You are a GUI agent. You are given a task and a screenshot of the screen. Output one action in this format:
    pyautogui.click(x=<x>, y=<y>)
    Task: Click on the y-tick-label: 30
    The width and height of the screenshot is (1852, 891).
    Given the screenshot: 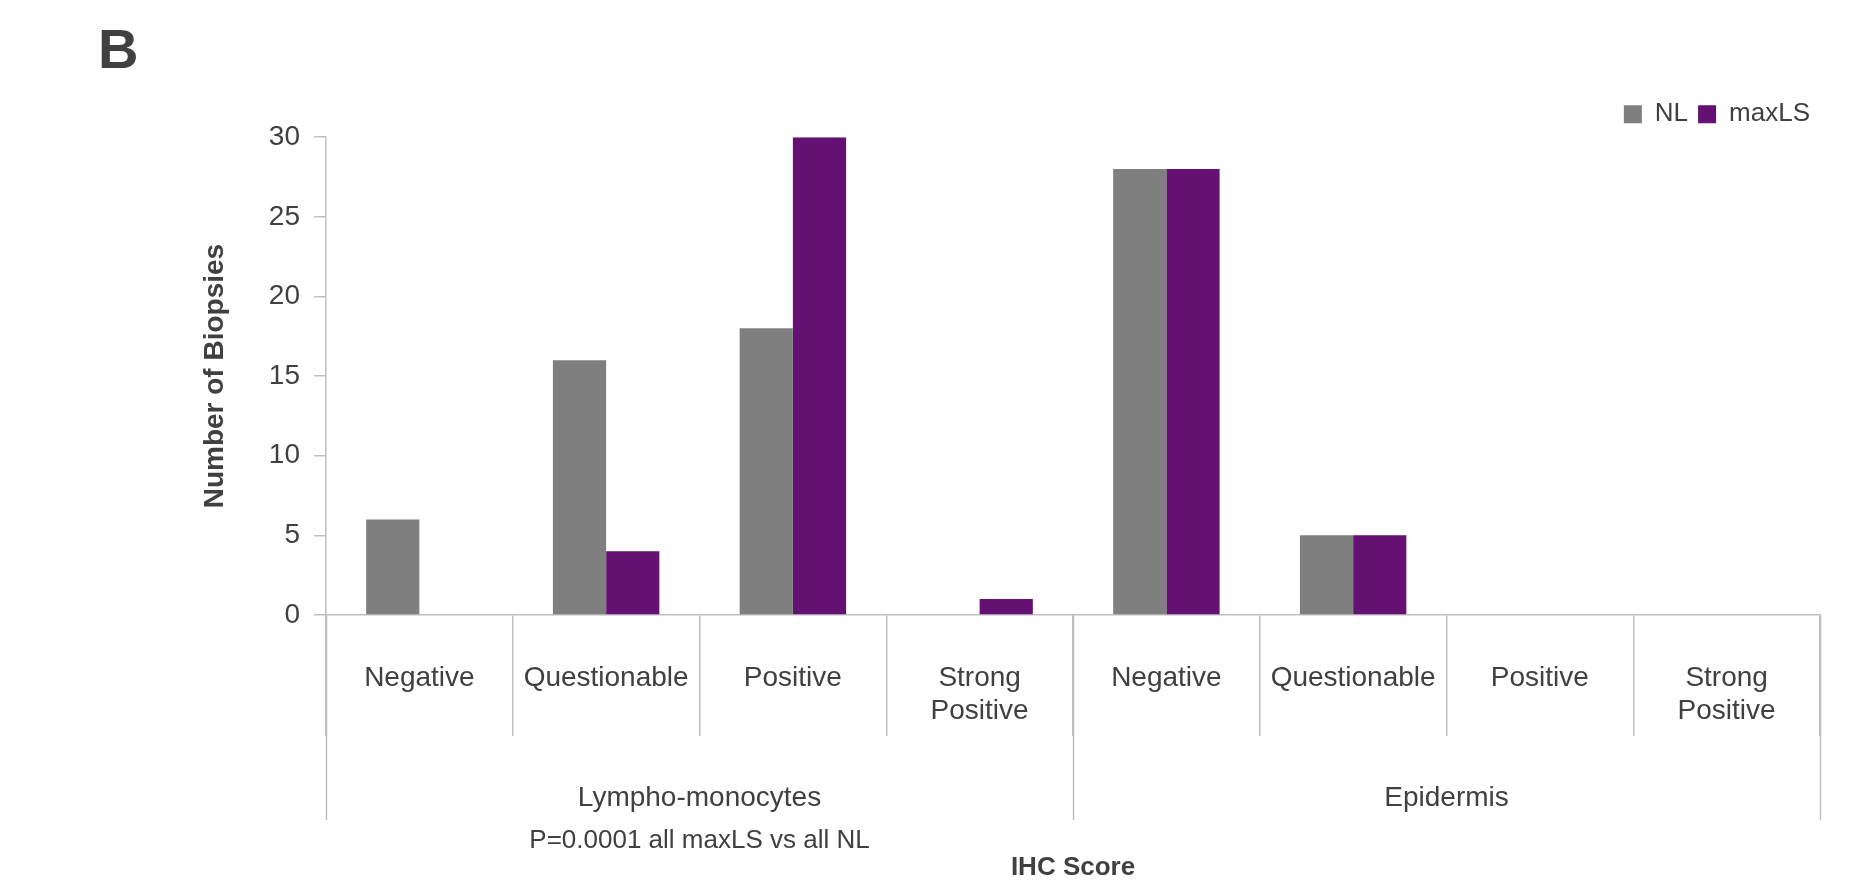 What is the action you would take?
    pyautogui.click(x=284, y=135)
    